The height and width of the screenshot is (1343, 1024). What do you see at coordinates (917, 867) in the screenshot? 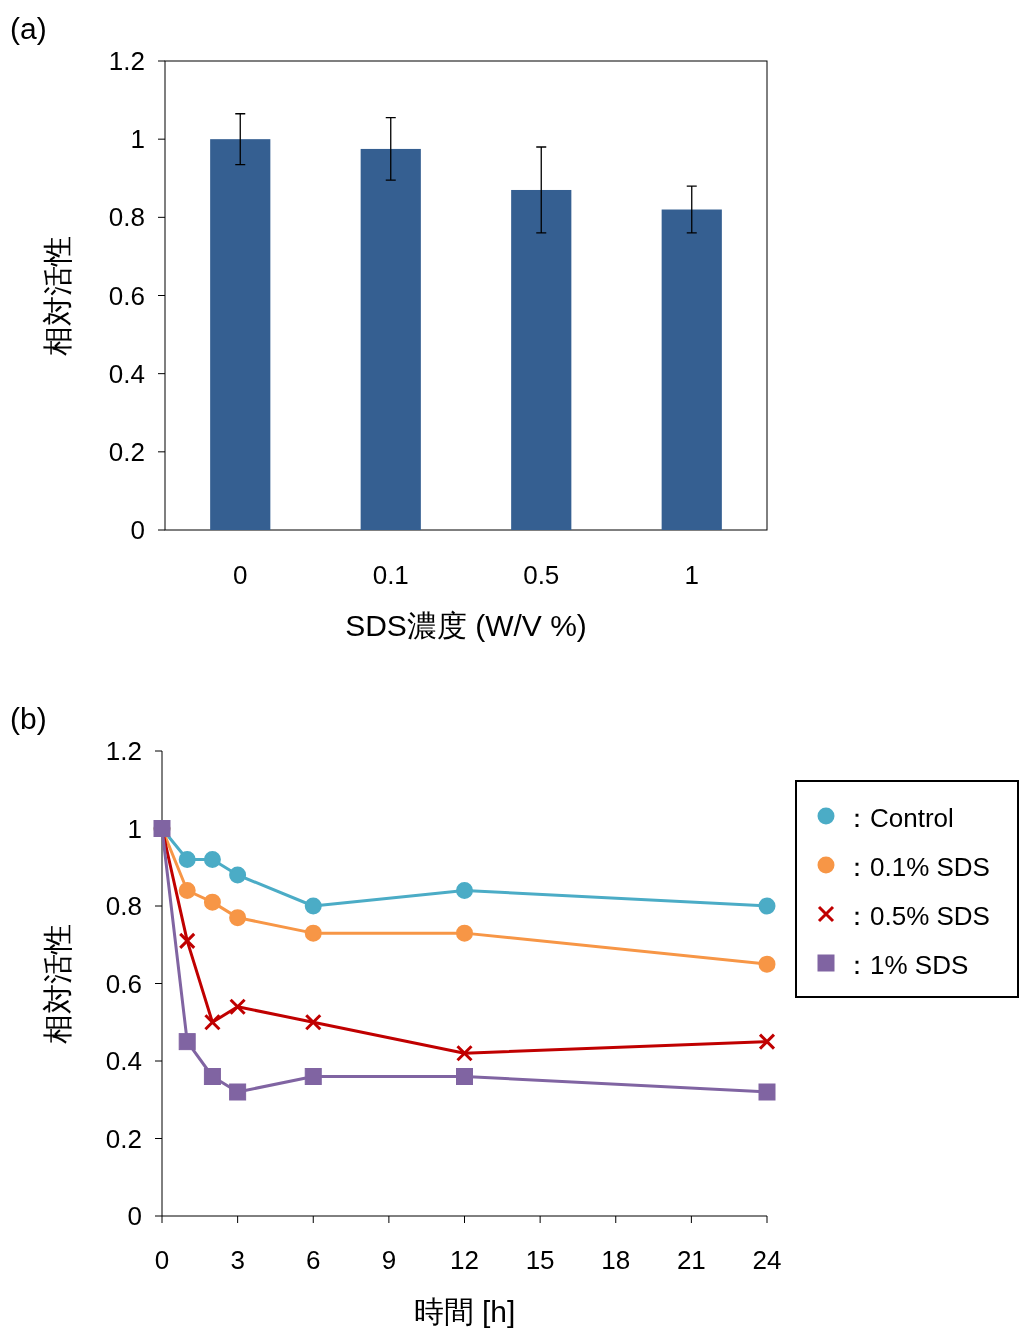
I see `legend-label: ：0.1% SDS` at bounding box center [917, 867].